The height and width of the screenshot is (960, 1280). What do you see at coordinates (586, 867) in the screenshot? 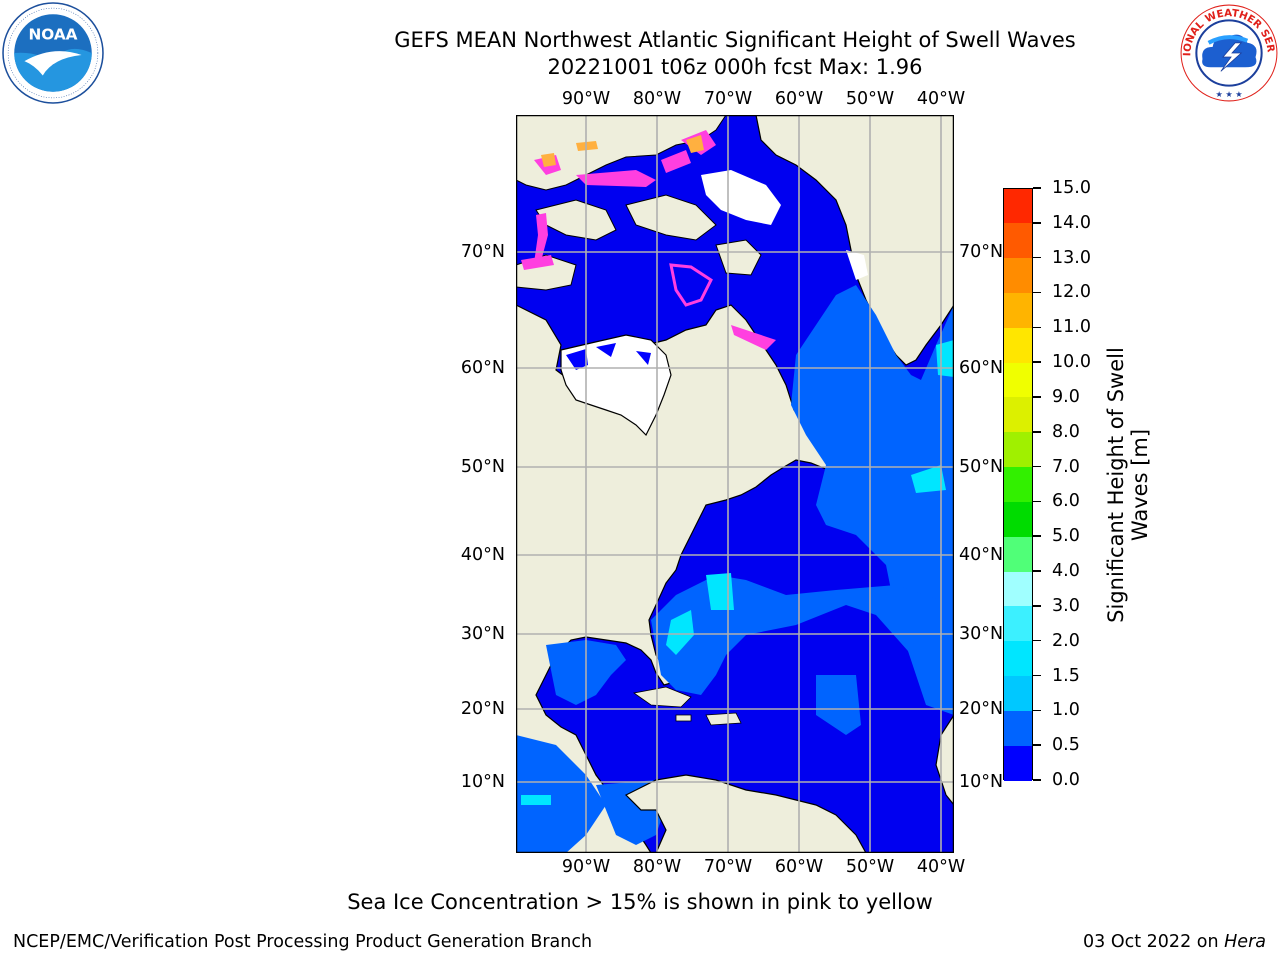
I see `lon-label-bottom: 90°W` at bounding box center [586, 867].